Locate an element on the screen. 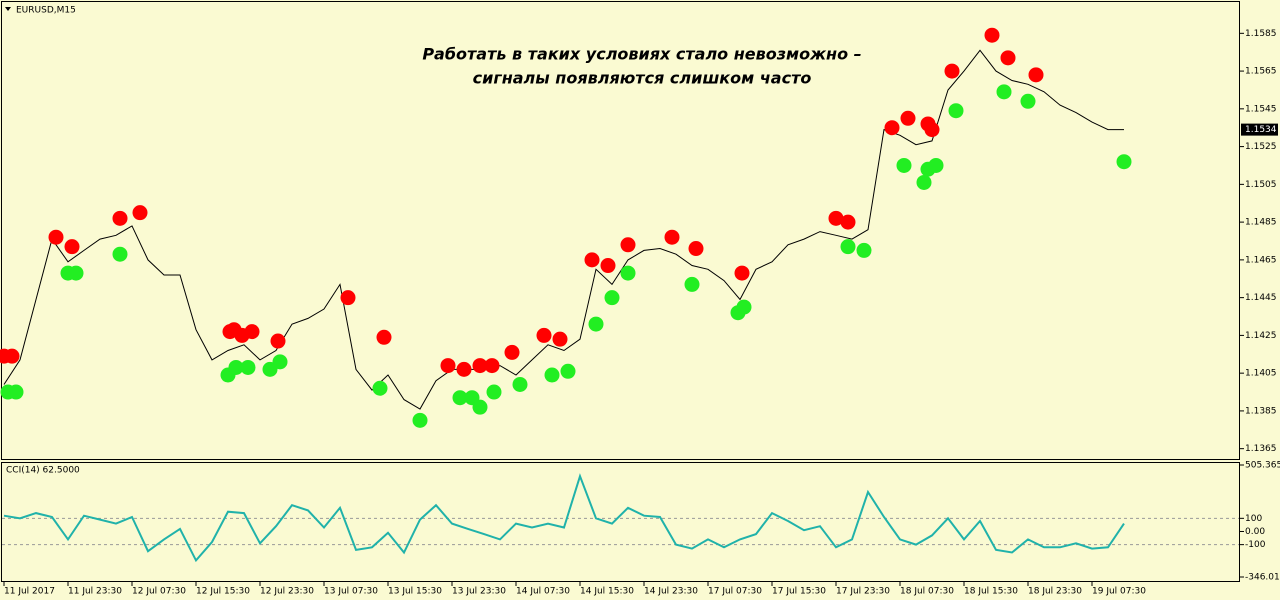  x-tick-label: 11 Jul 23:30 is located at coordinates (95, 592).